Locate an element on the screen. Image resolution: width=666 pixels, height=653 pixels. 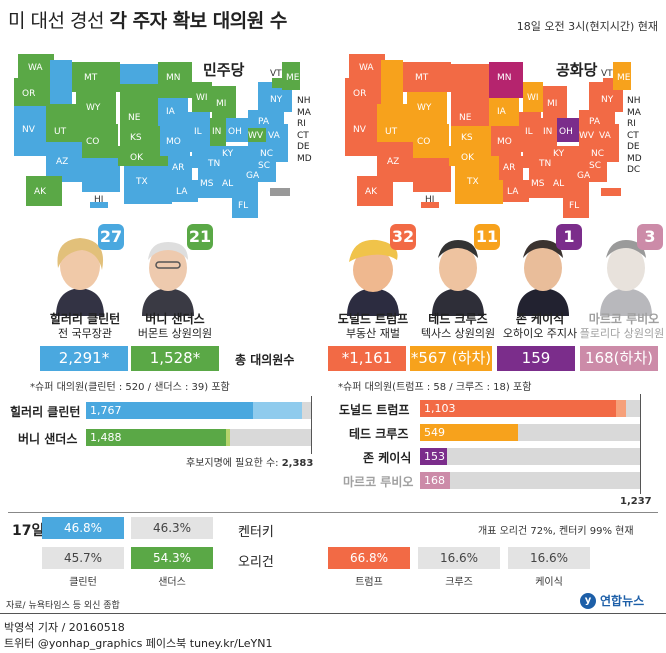
dem-side-label: NH is located at coordinates (304, 101).